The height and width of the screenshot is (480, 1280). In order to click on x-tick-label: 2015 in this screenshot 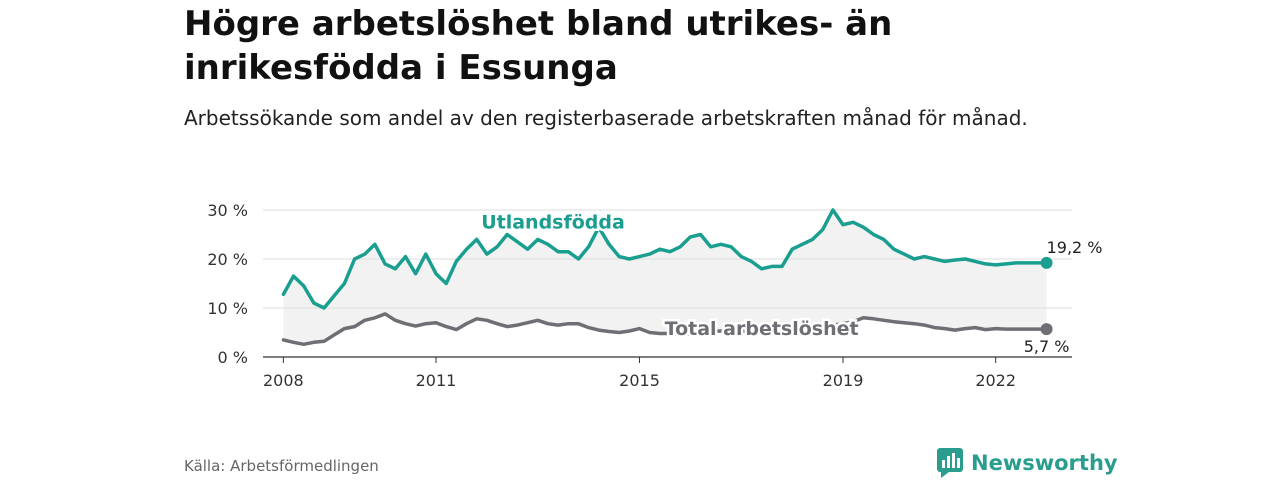, I will do `click(639, 380)`.